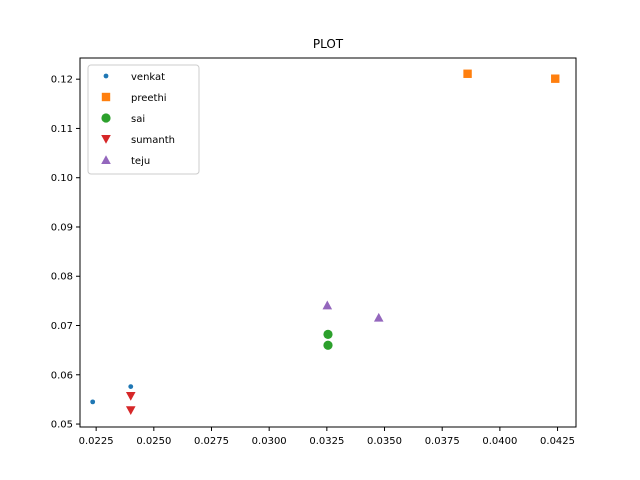  I want to click on x-tick-label: 0.0400, so click(499, 441).